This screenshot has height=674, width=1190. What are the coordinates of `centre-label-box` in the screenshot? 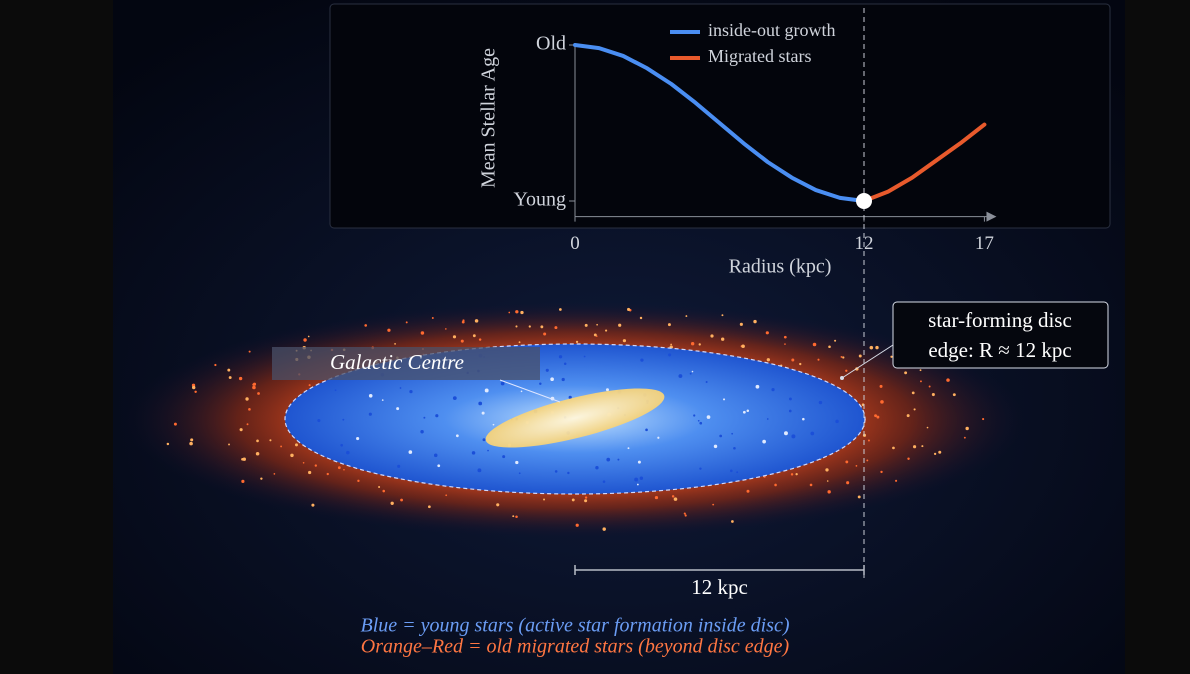 It's located at (406, 363).